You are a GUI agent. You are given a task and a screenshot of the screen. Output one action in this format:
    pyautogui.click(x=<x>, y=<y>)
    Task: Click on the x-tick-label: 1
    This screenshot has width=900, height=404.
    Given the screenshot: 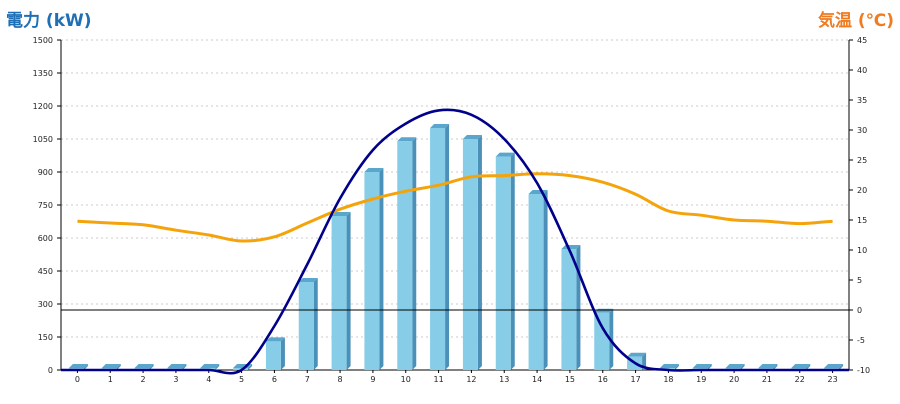 What is the action you would take?
    pyautogui.click(x=110, y=379)
    